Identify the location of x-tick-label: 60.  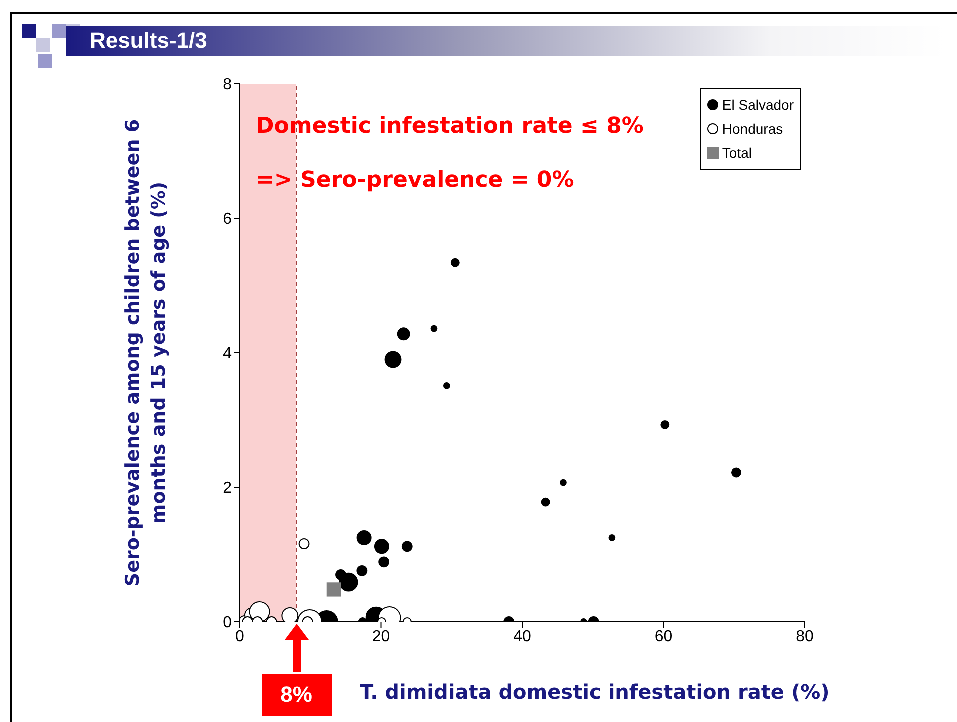
(663, 637).